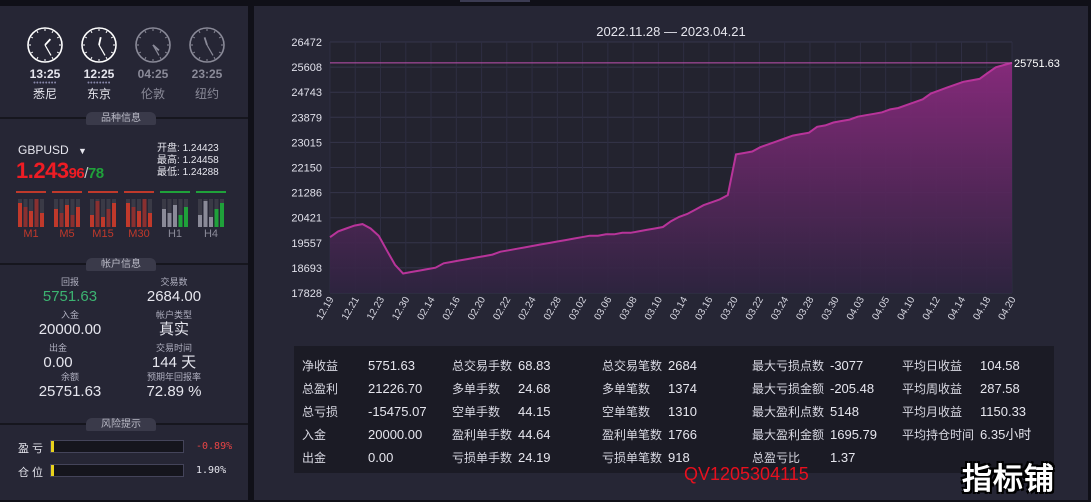  I want to click on timeframe-signal-h4, so click(211, 209).